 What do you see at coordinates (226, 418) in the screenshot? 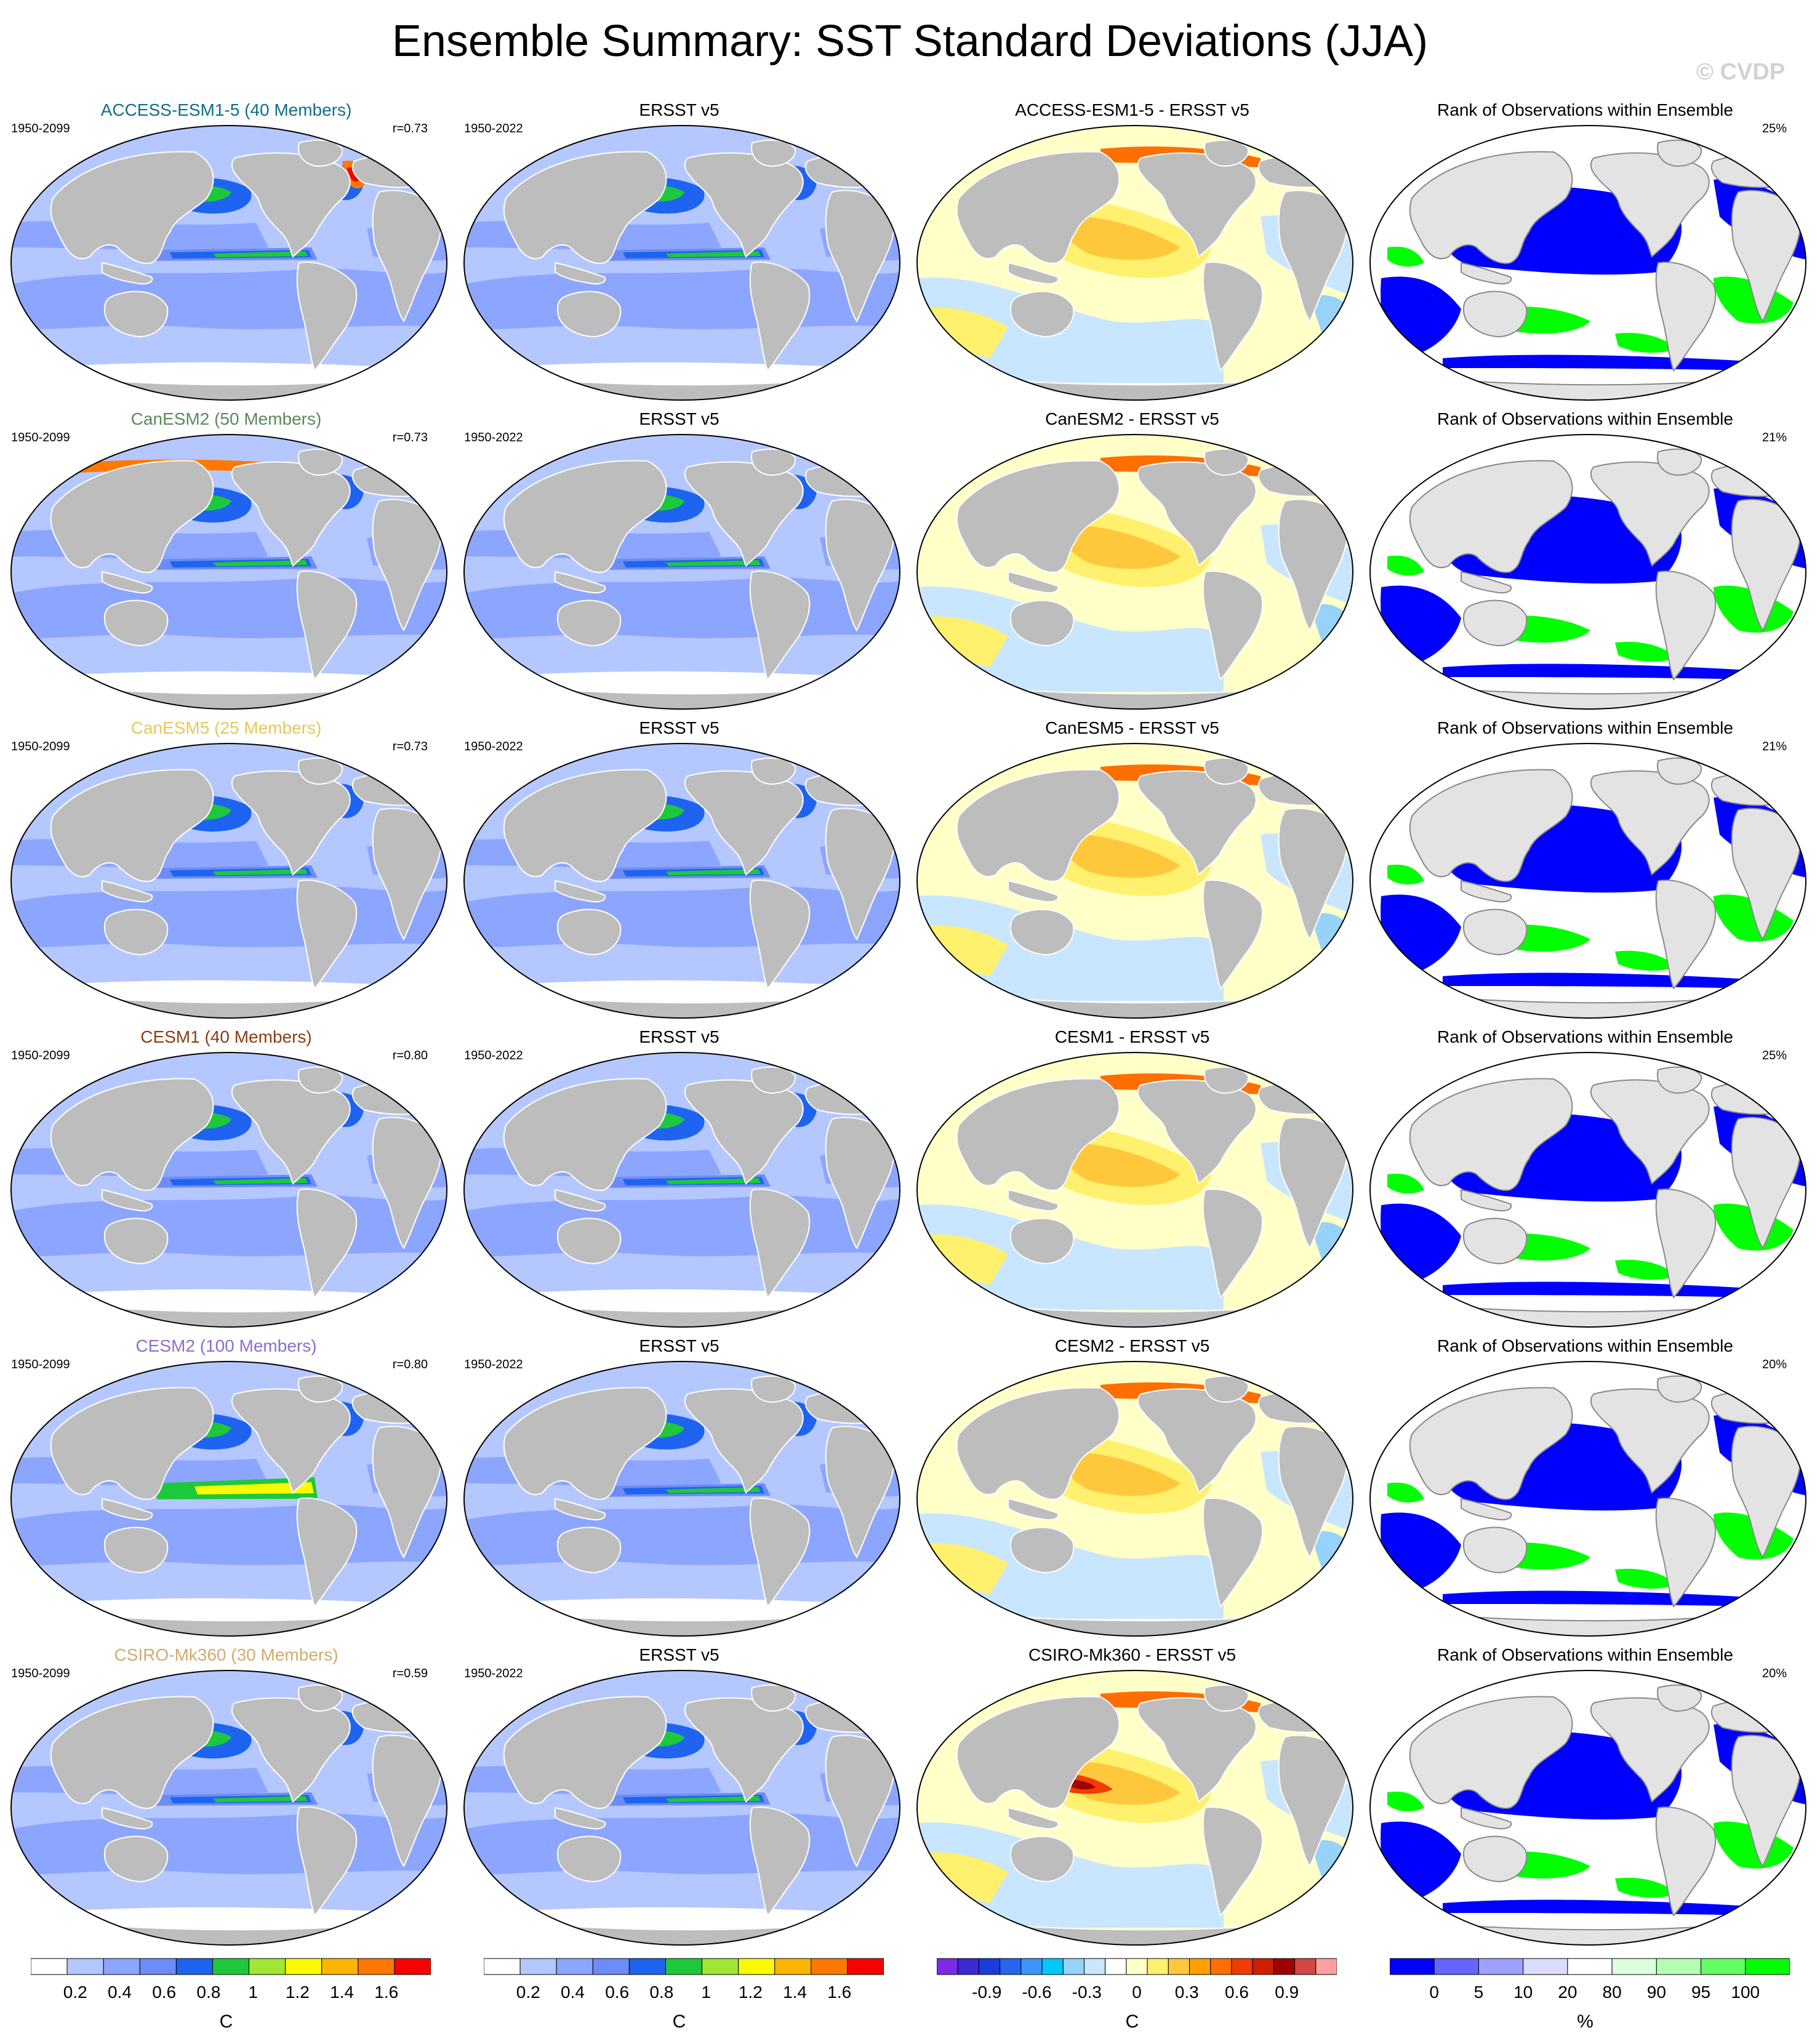
I see `panel-title: CanESM2 (50 Members)` at bounding box center [226, 418].